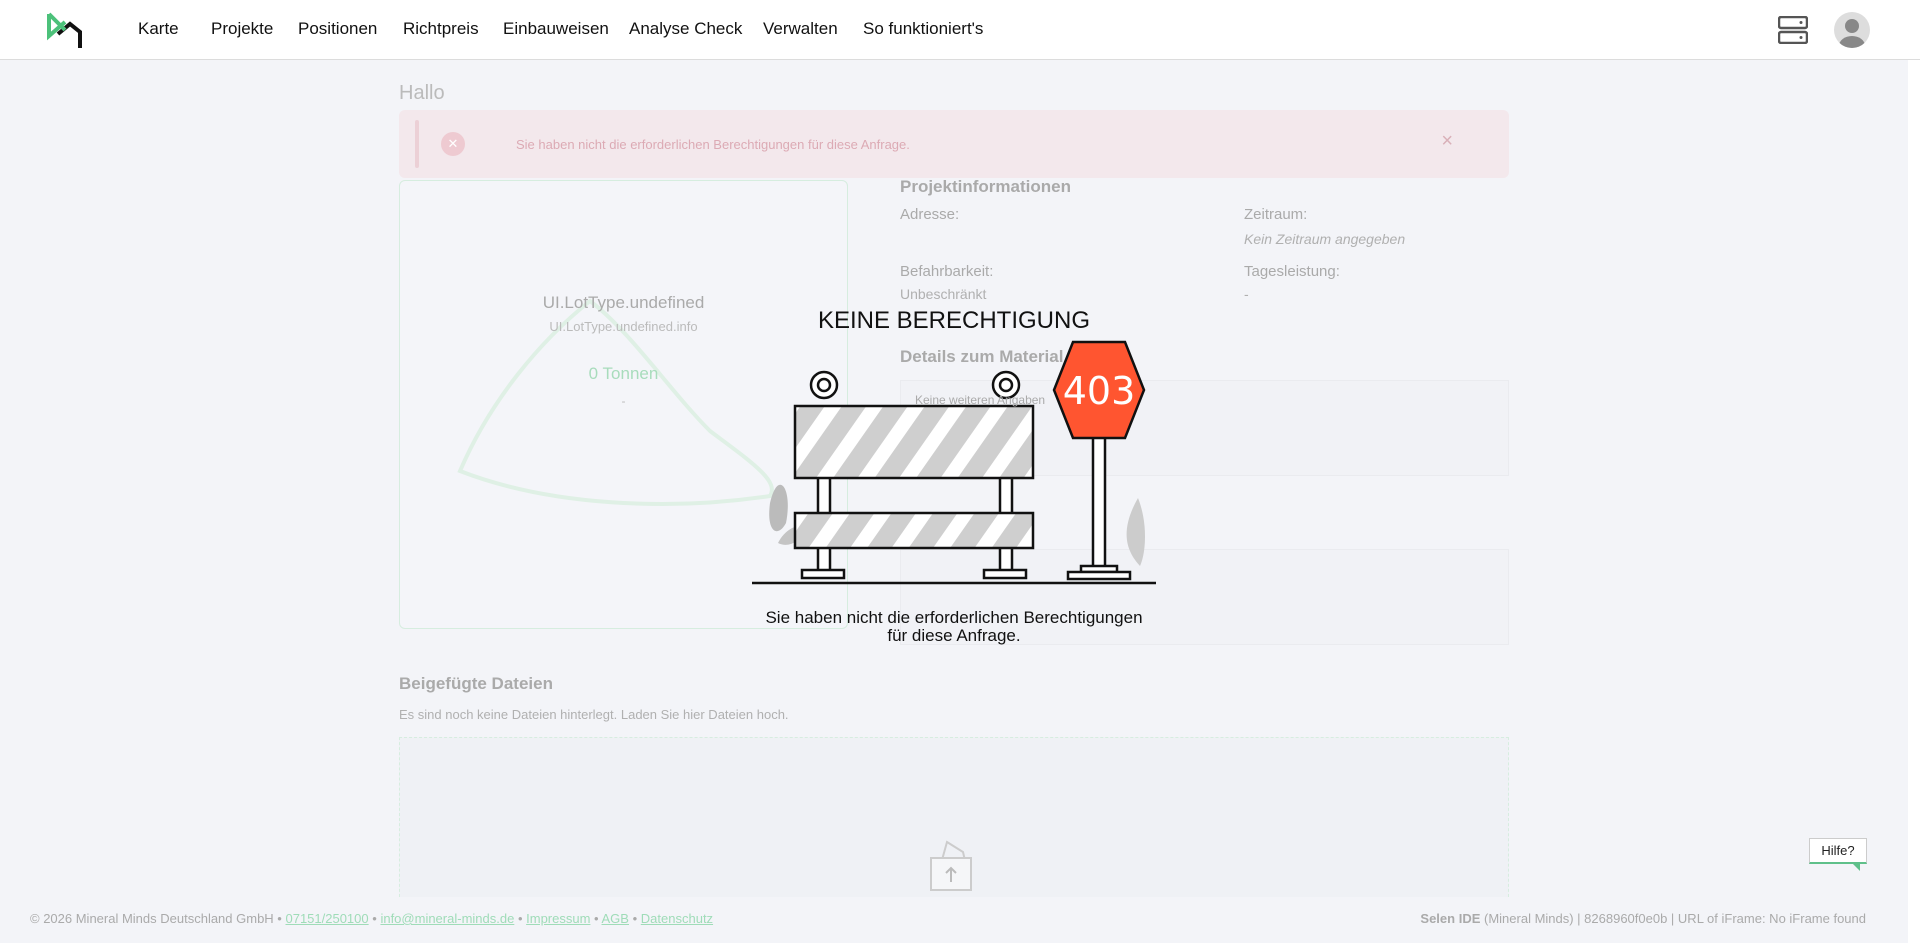  Describe the element at coordinates (453, 144) in the screenshot. I see `x-circle-icon: ✕` at that location.